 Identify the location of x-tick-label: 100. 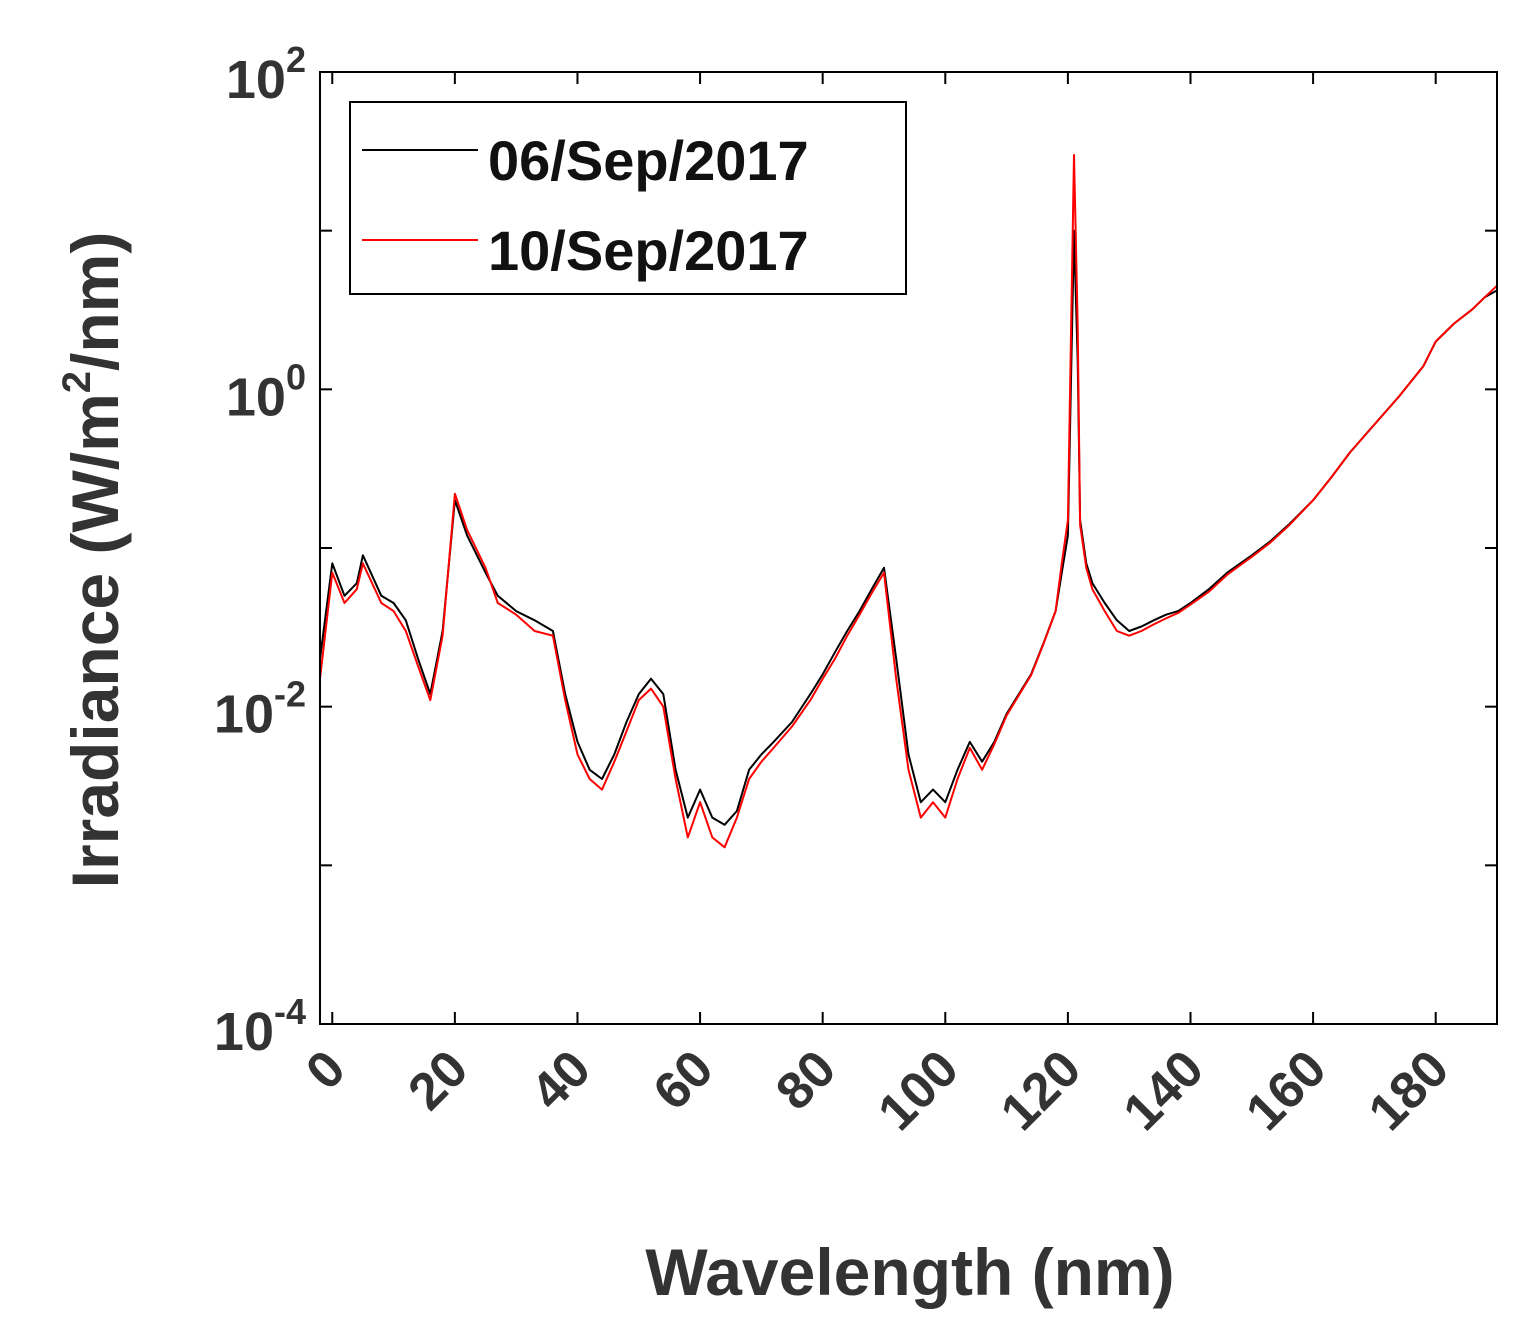
(918, 1090).